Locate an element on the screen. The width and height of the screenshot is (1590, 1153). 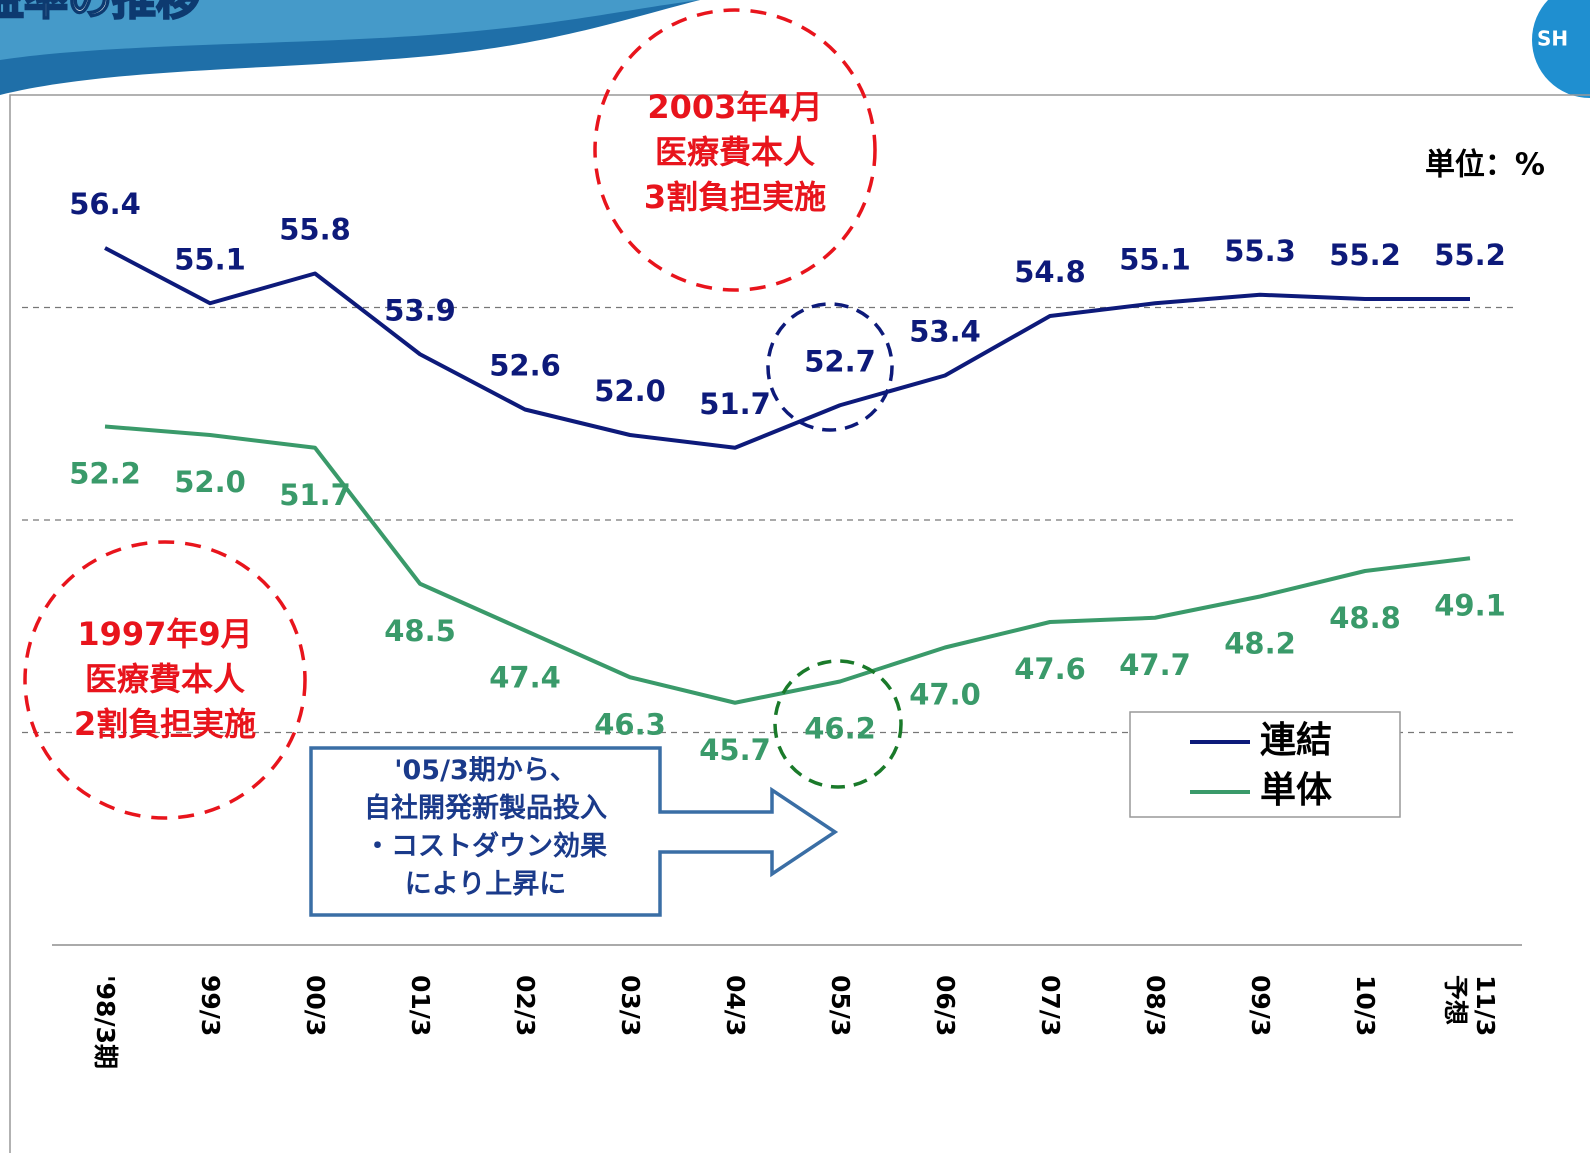
data-label: 54.8 is located at coordinates (1050, 272).